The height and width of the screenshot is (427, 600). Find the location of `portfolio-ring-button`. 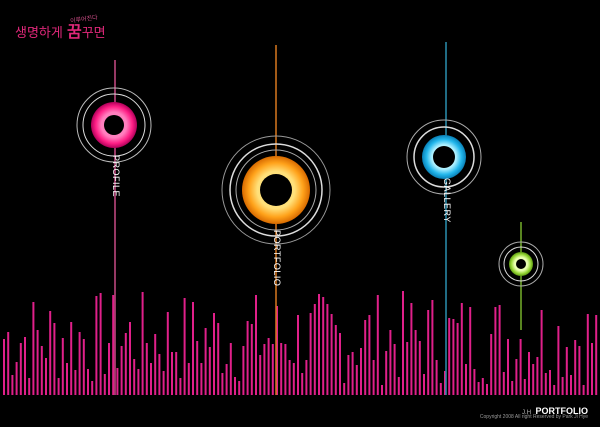

portfolio-ring-button is located at coordinates (276, 190).